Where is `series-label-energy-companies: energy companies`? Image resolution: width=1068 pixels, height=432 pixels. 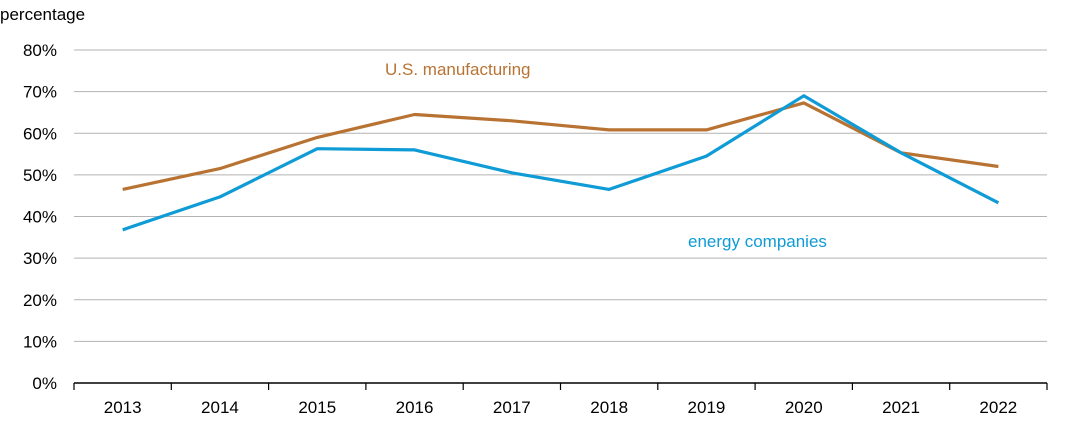
series-label-energy-companies: energy companies is located at coordinates (757, 241).